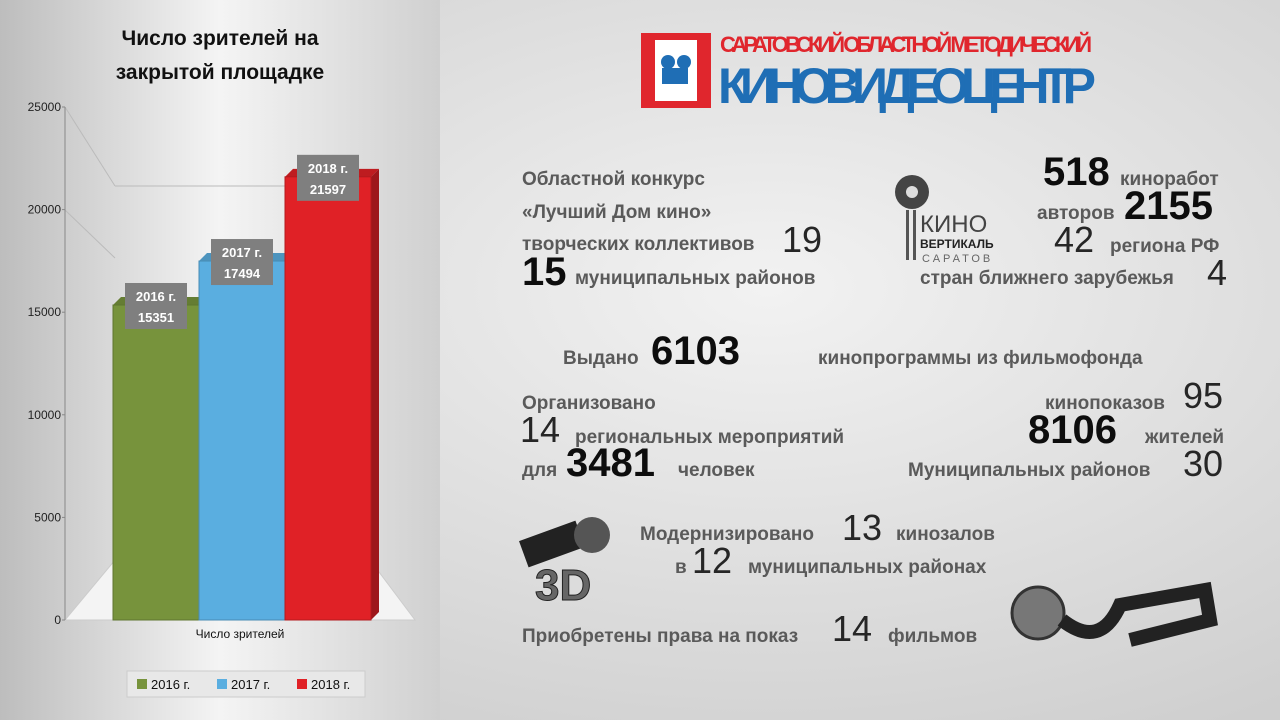  What do you see at coordinates (957, 244) in the screenshot?
I see `kv-vertical: ВЕРТИКАЛЬ` at bounding box center [957, 244].